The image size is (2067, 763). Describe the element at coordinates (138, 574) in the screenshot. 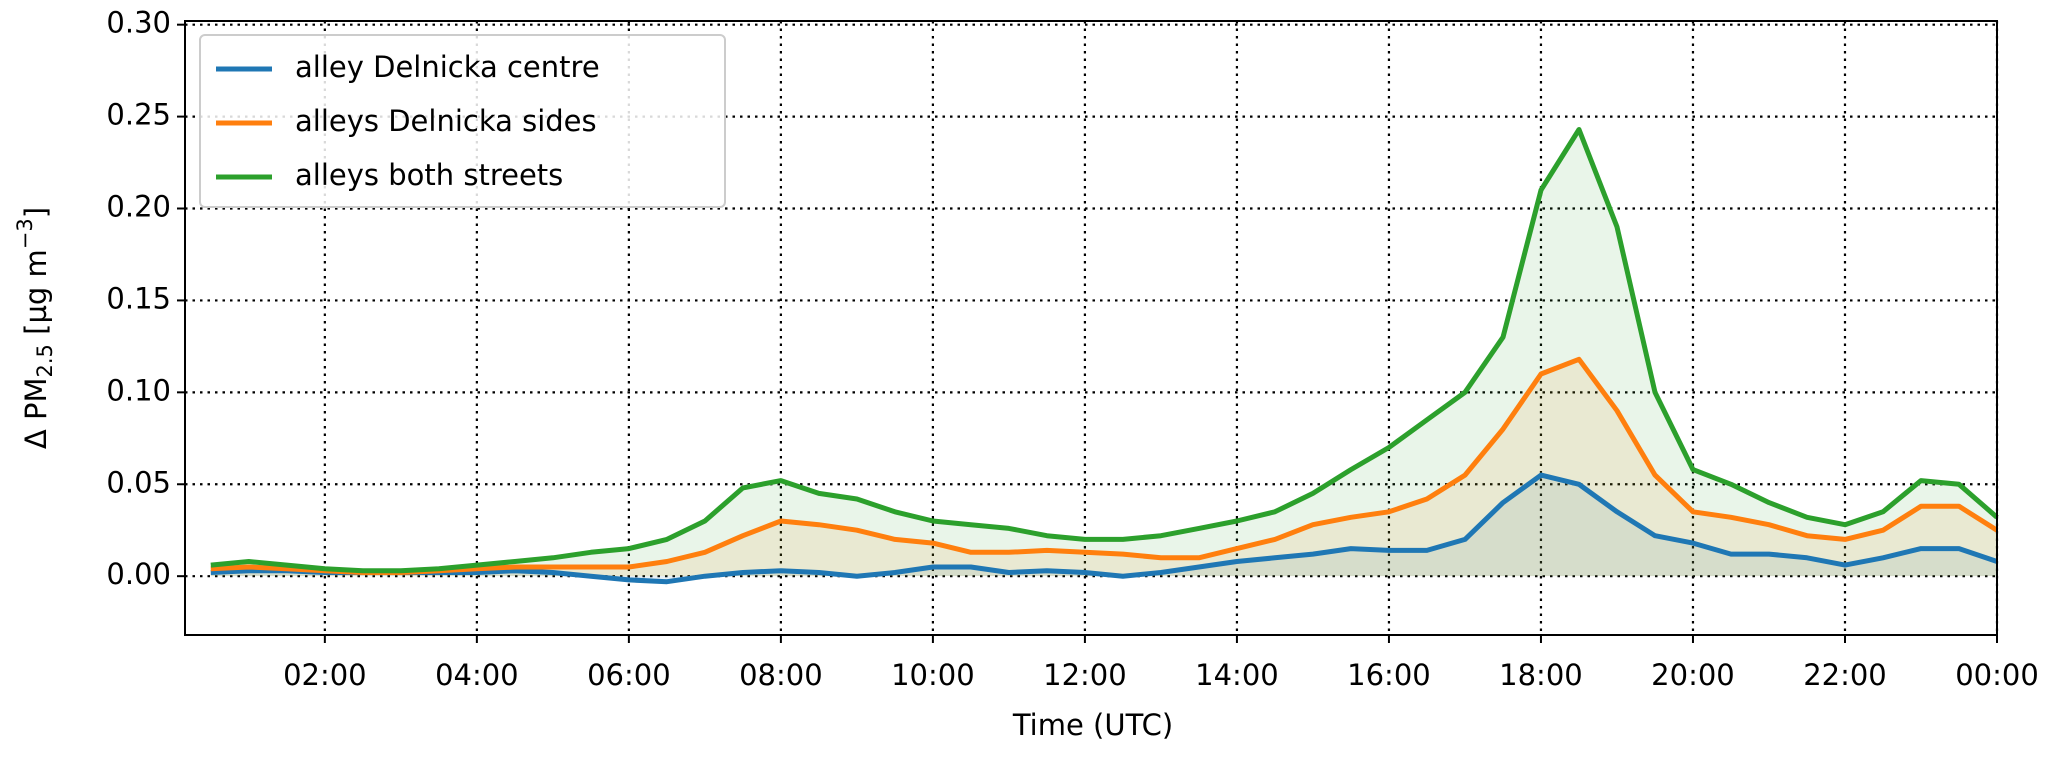

I see `y-tick-label: 0.00` at that location.